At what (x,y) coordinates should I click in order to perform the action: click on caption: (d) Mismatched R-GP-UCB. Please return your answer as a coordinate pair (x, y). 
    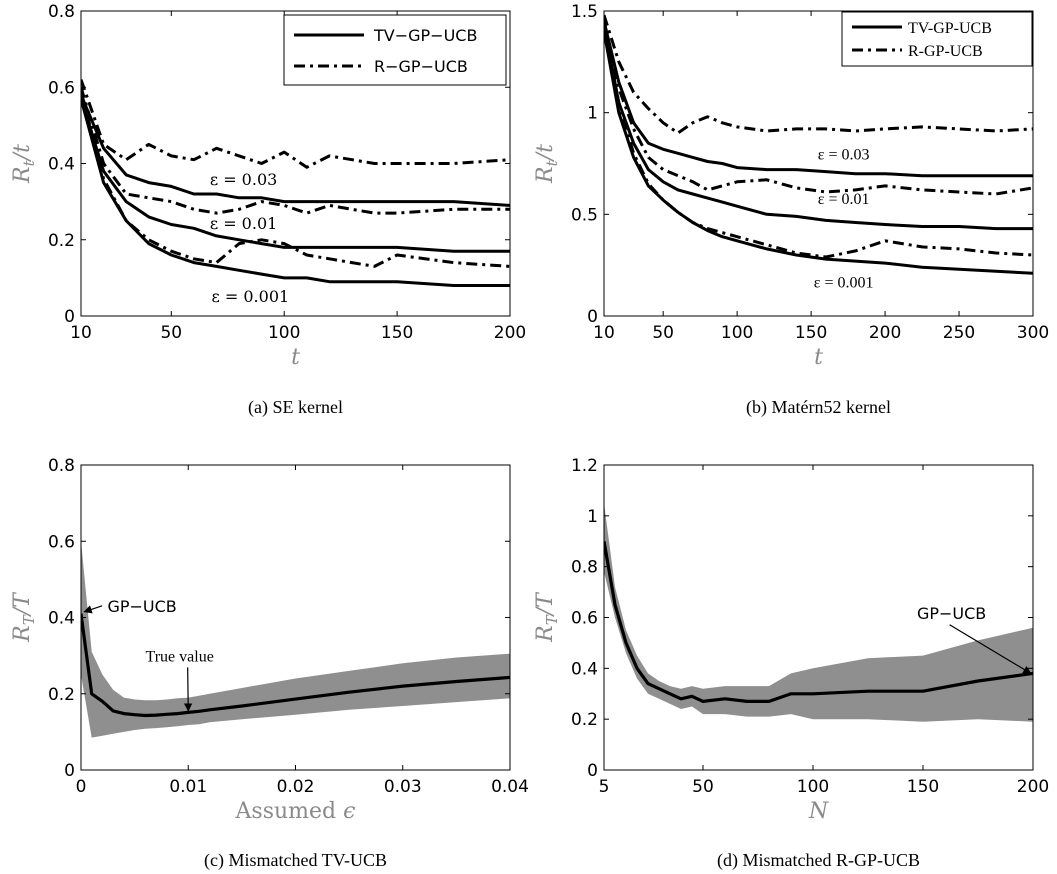
    Looking at the image, I should click on (818, 860).